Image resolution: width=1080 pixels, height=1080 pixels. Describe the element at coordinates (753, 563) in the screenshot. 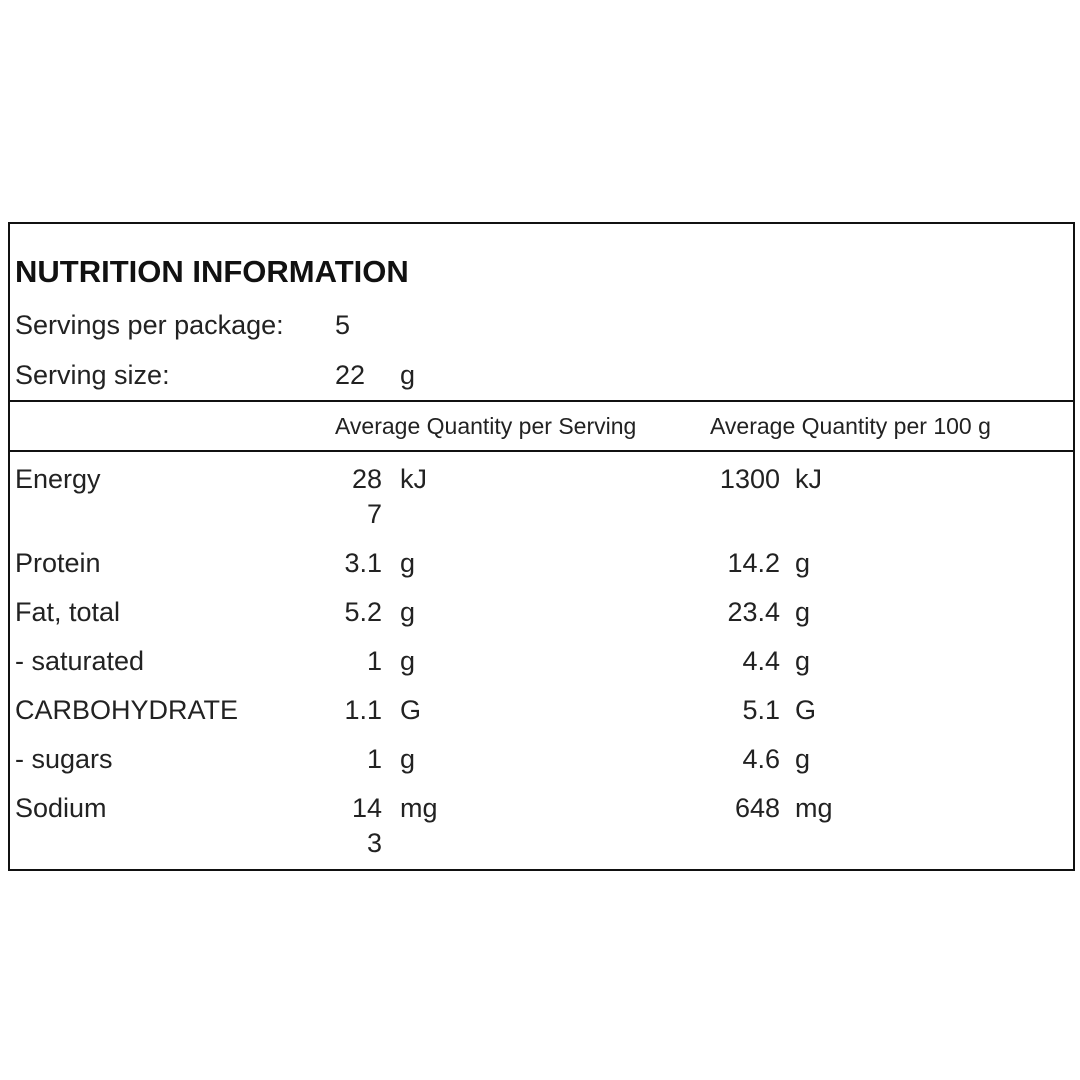

I see `per100-amount: 14.2` at that location.